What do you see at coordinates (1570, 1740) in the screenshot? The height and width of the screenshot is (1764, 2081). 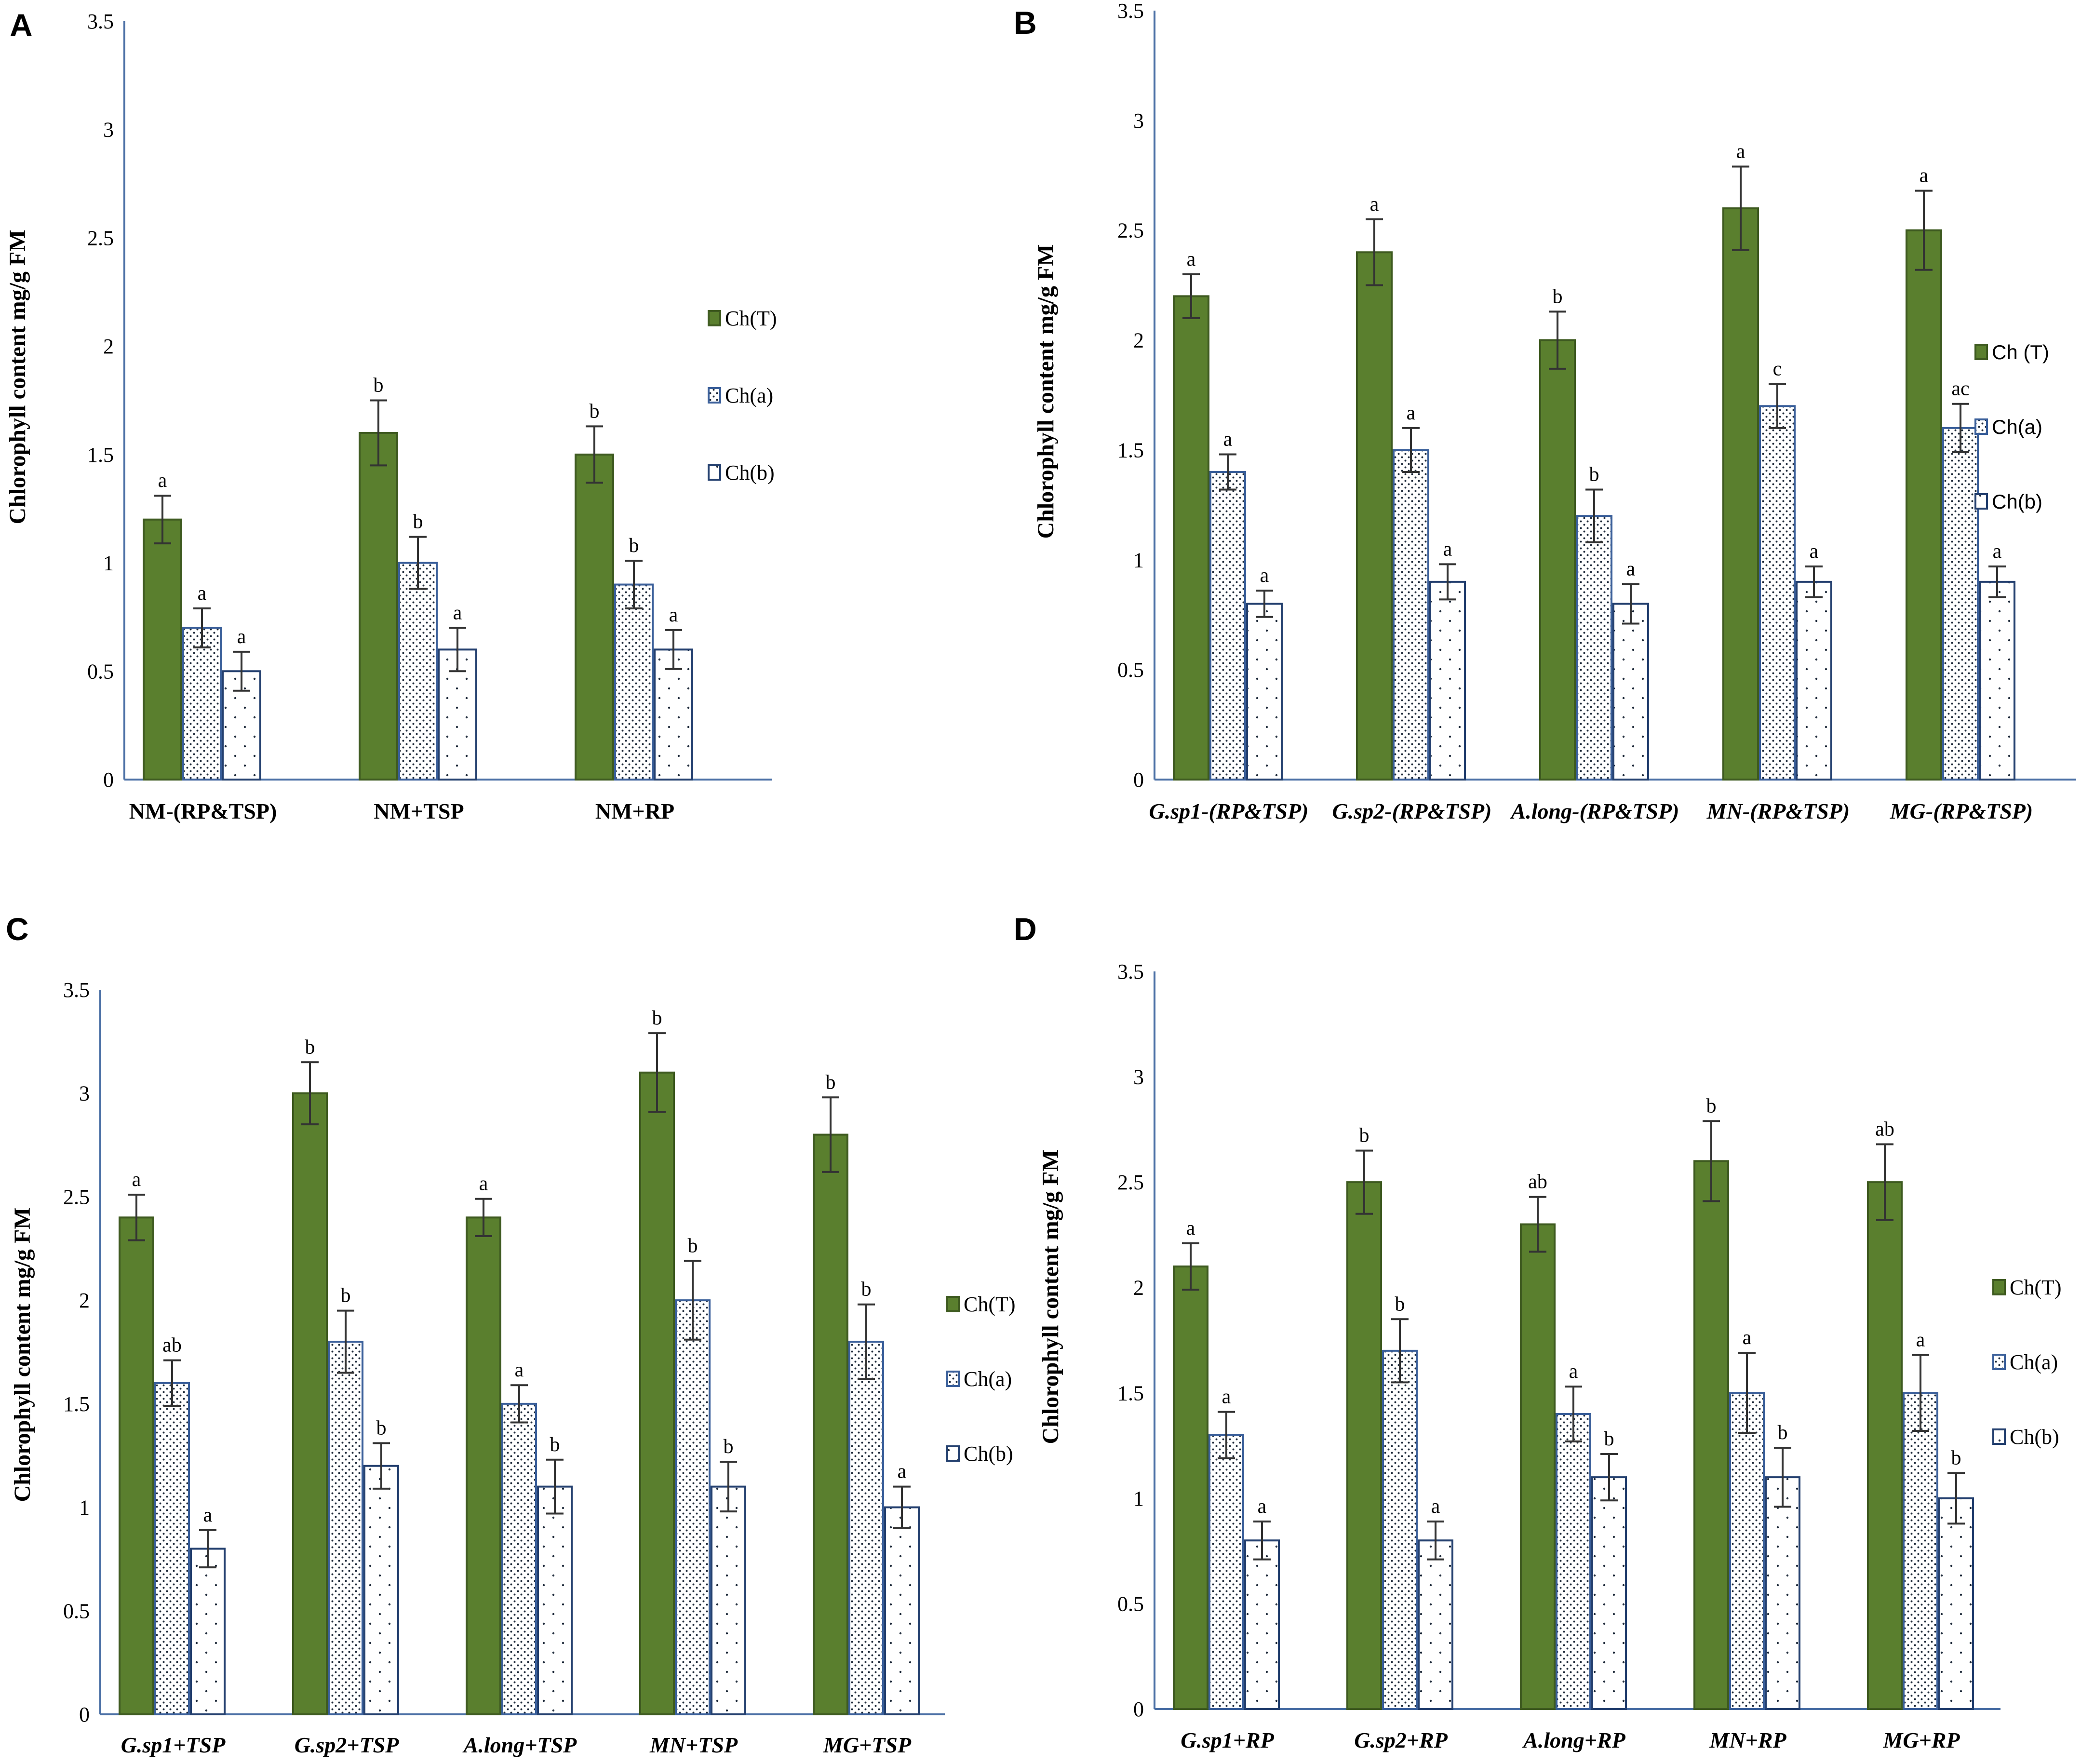 I see `x-category-labels: G.sp1+RP G.sp2+RP A.long+RP MN+RP MG+RP` at bounding box center [1570, 1740].